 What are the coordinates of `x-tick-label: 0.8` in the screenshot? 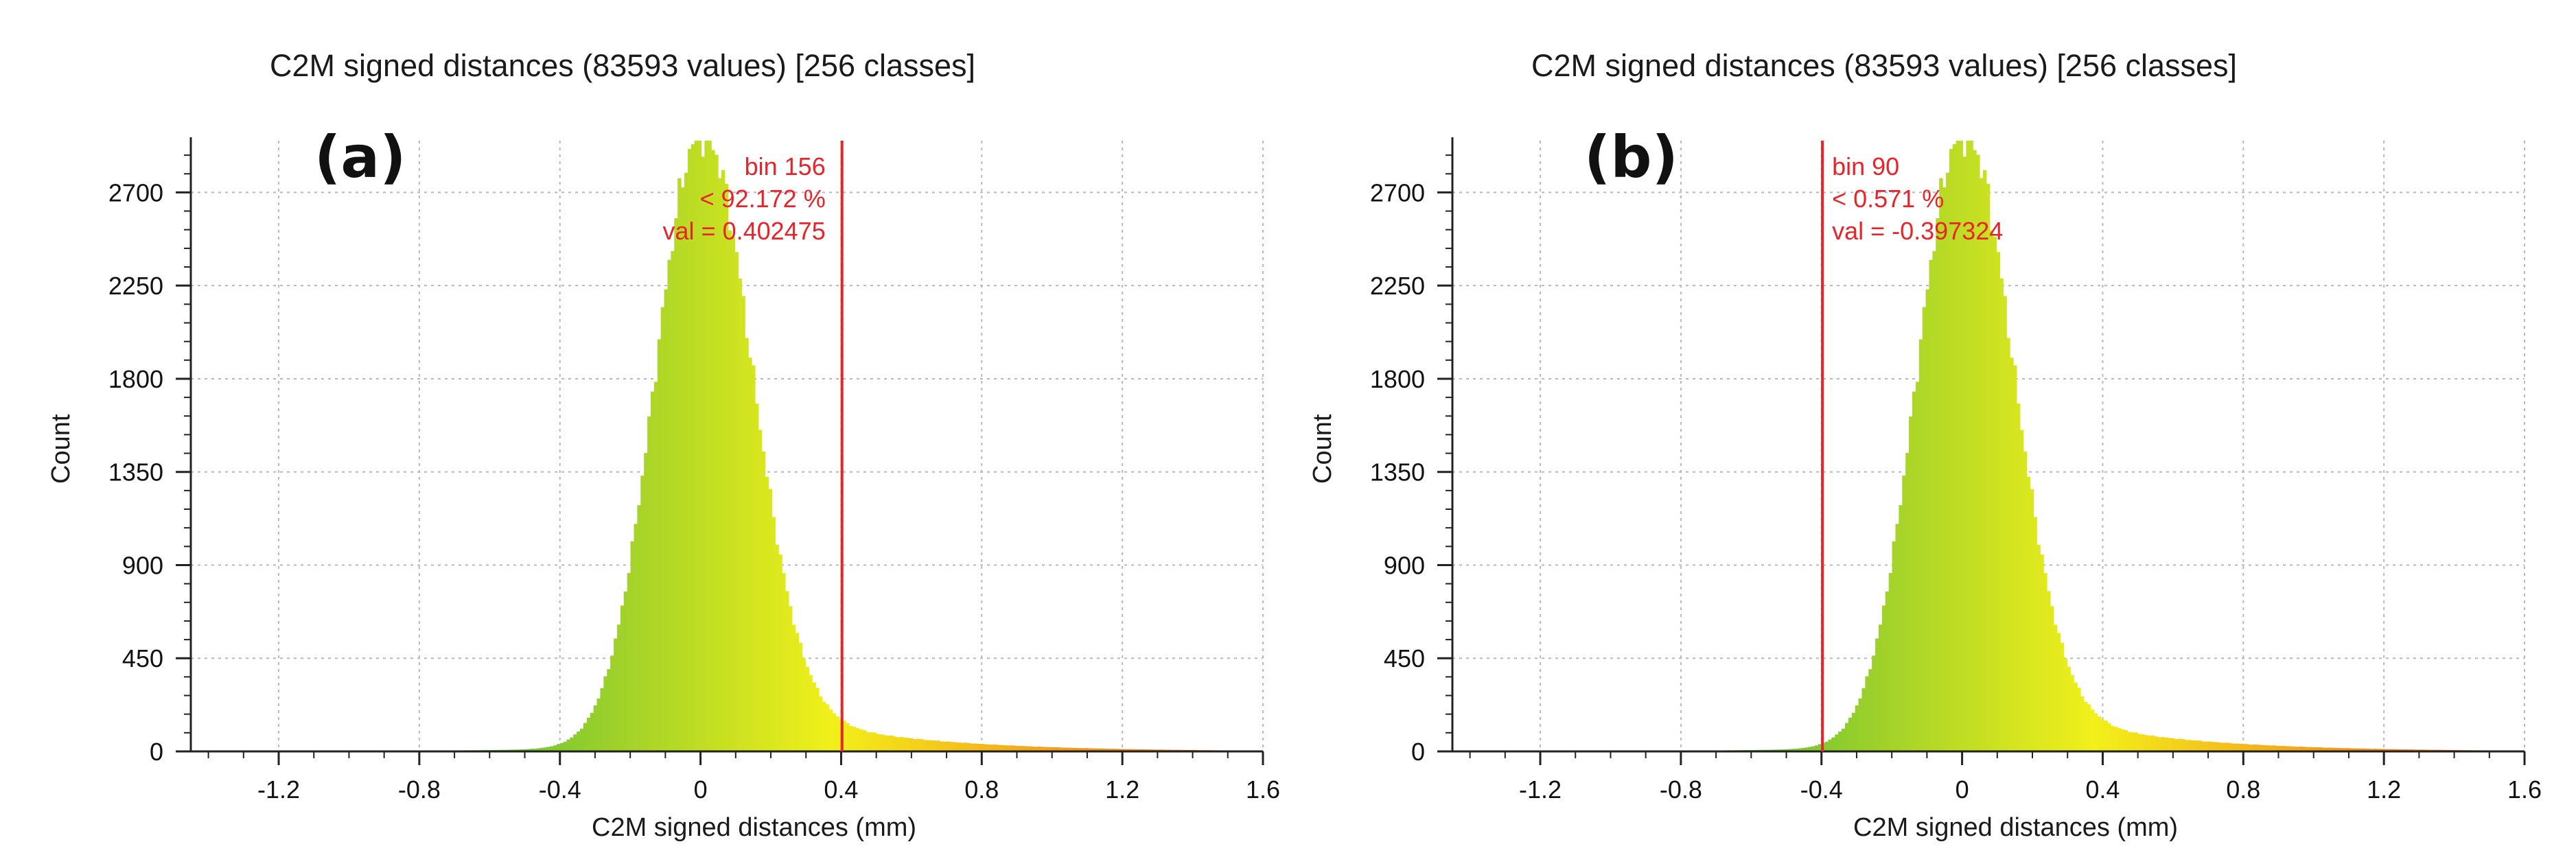 It's located at (2243, 790).